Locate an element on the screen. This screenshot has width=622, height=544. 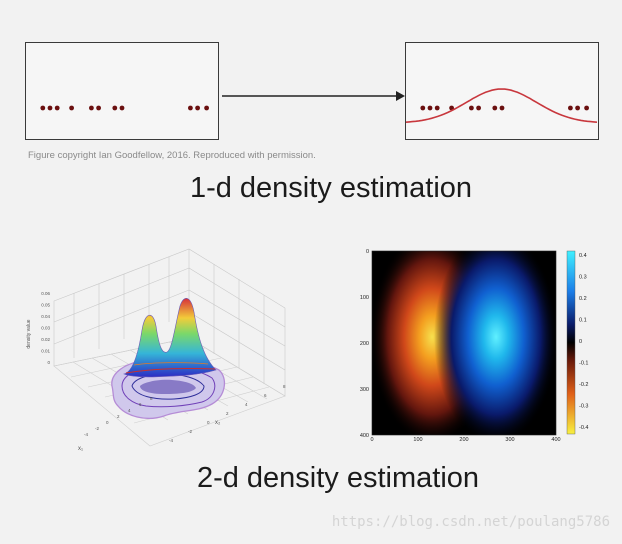
colorbar-tick-label: -0.2 is located at coordinates (583, 385).